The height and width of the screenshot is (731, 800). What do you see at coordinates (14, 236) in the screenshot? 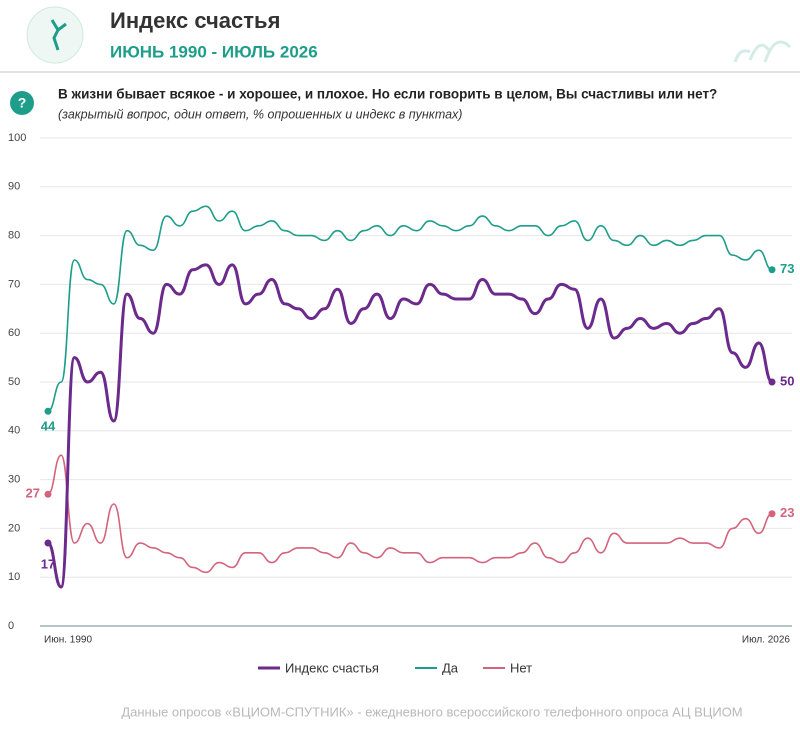
I see `y-tick-label: 80` at bounding box center [14, 236].